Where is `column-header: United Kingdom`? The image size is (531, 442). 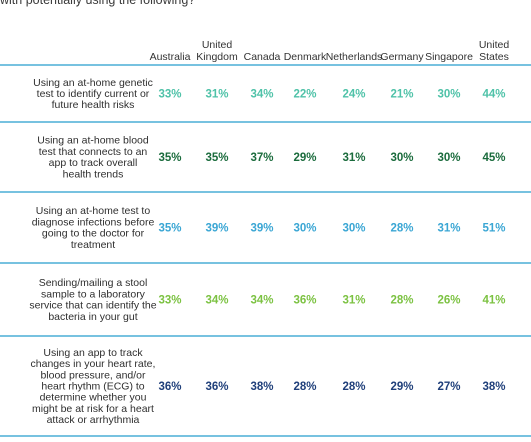
column-header: United Kingdom is located at coordinates (217, 51).